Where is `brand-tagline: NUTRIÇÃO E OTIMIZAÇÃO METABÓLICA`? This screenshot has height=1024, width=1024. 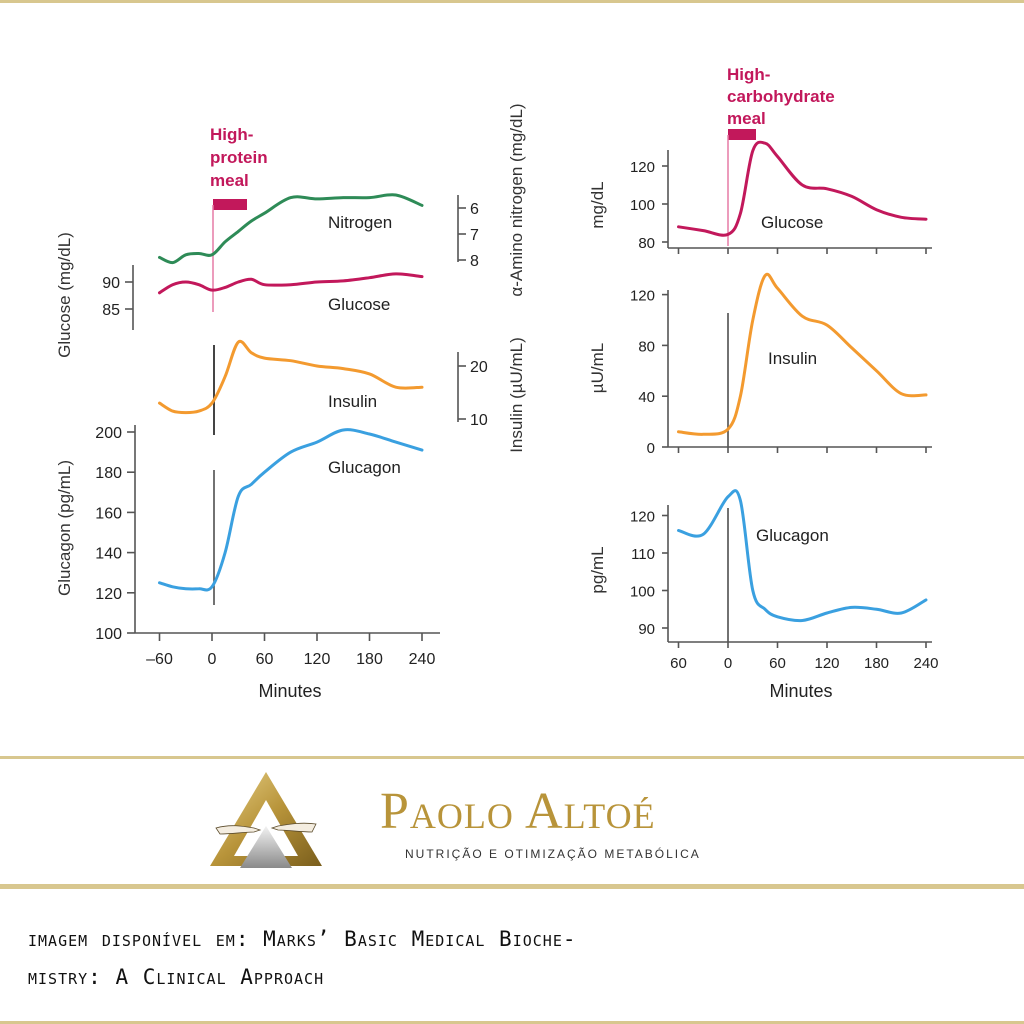 brand-tagline: NUTRIÇÃO E OTIMIZAÇÃO METABÓLICA is located at coordinates (553, 854).